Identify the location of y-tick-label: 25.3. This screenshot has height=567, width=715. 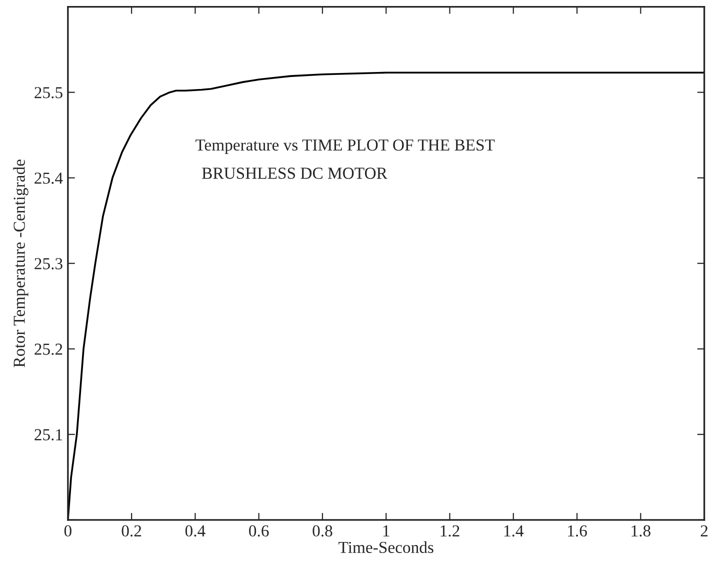
(48, 264).